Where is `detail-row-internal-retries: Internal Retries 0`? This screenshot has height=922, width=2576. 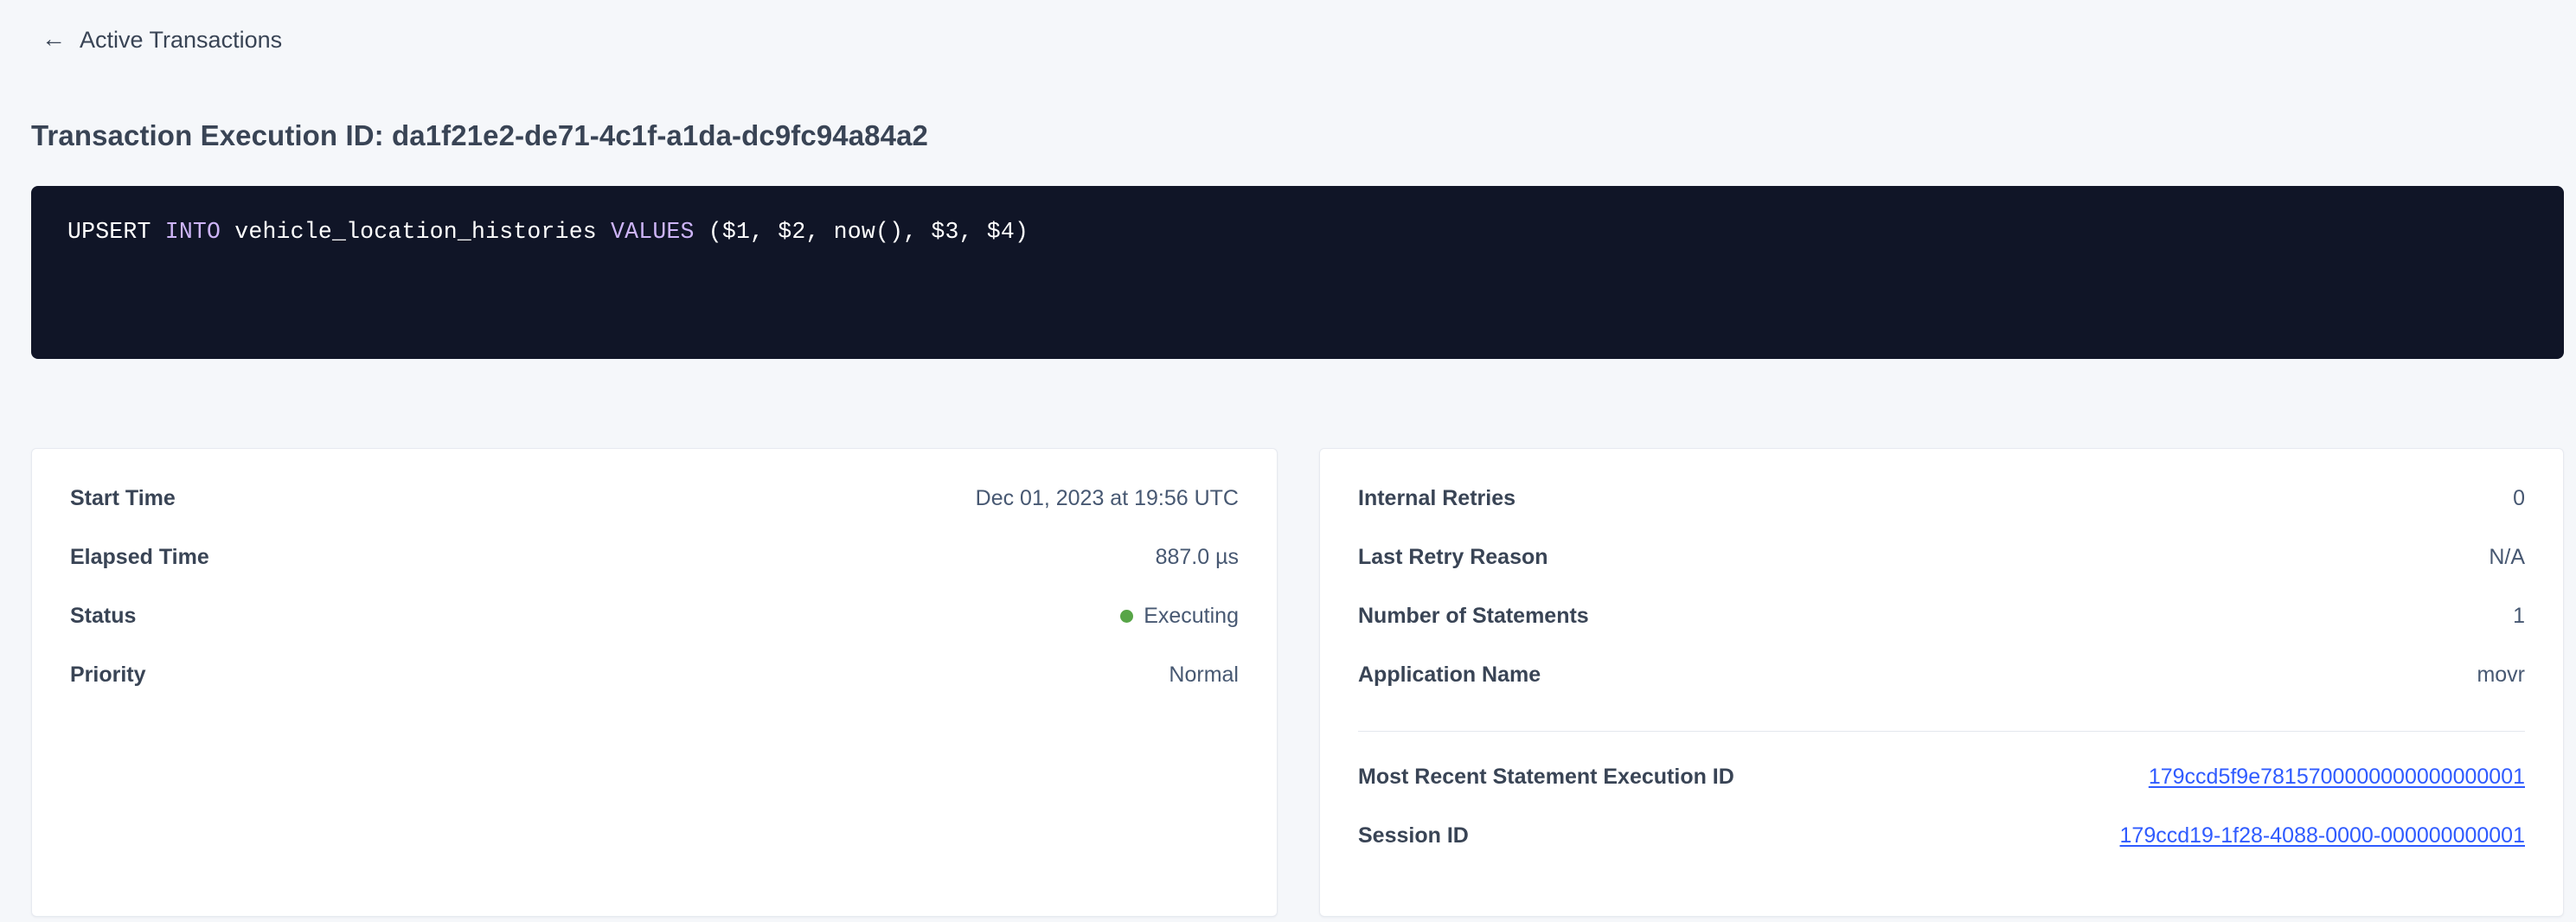 detail-row-internal-retries: Internal Retries 0 is located at coordinates (1941, 498).